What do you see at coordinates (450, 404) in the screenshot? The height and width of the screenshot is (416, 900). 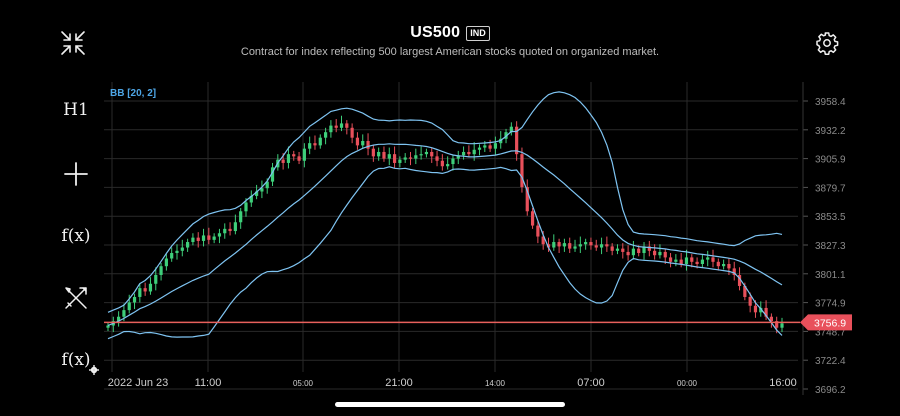 I see `home-indicator` at bounding box center [450, 404].